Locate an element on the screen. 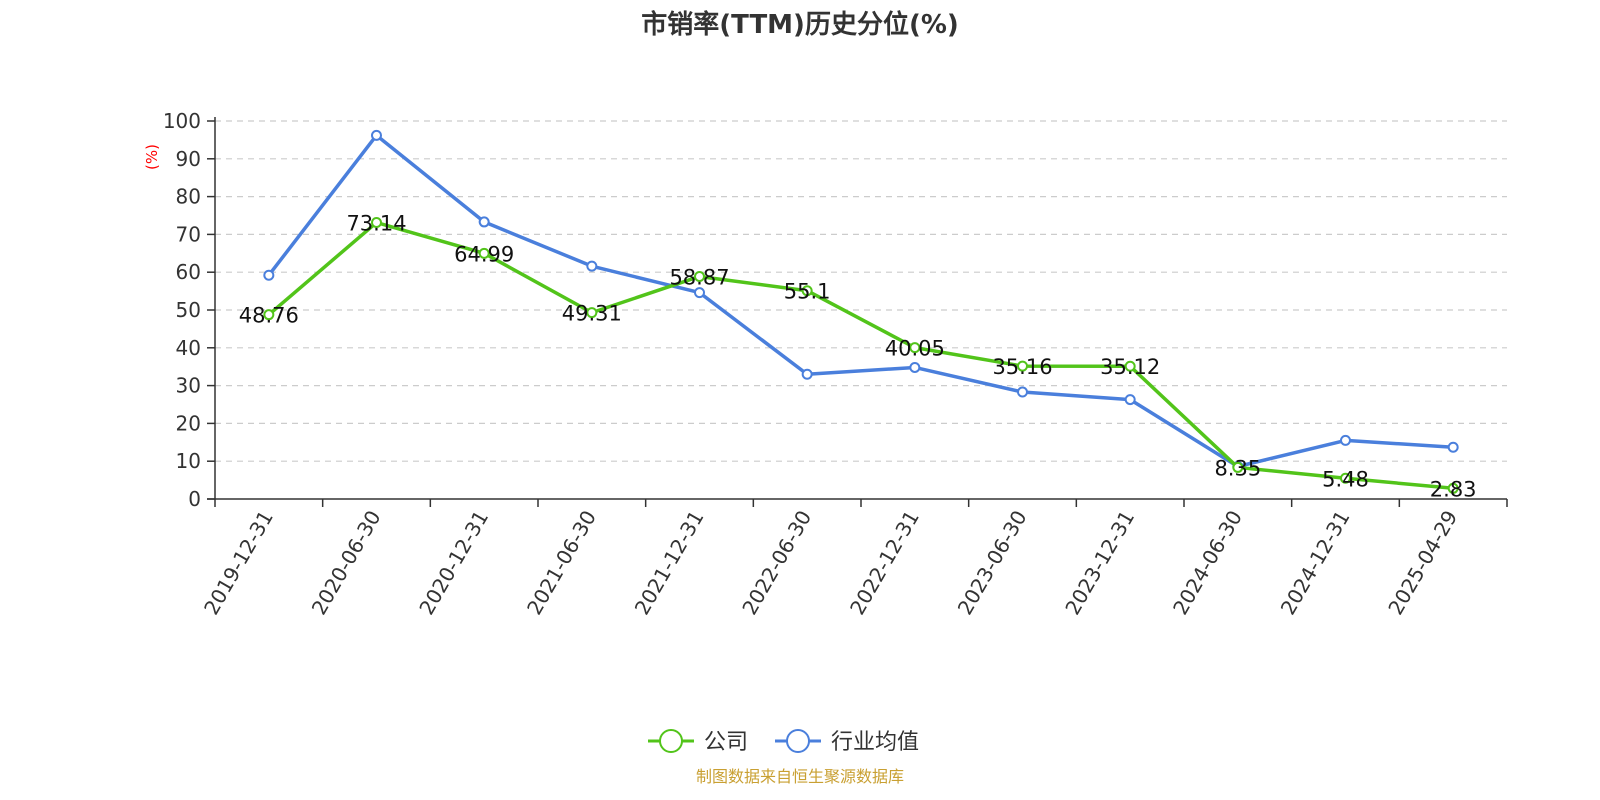 The width and height of the screenshot is (1600, 800). x-tick-label: 2023-06-30 is located at coordinates (992, 562).